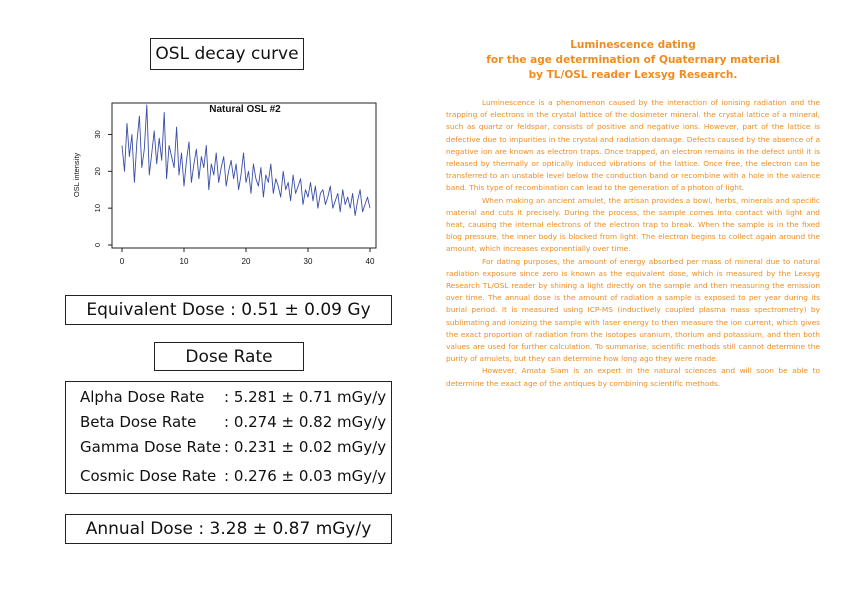  Describe the element at coordinates (308, 261) in the screenshot. I see `x-tick-label: 30` at that location.